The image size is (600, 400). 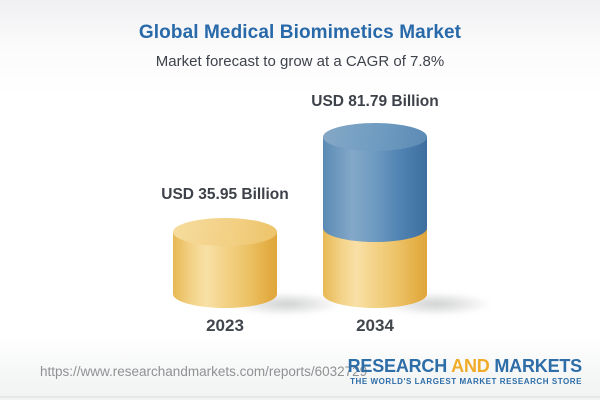 I want to click on bar-value-label-2034: USD 81.79 Billion, so click(x=375, y=101).